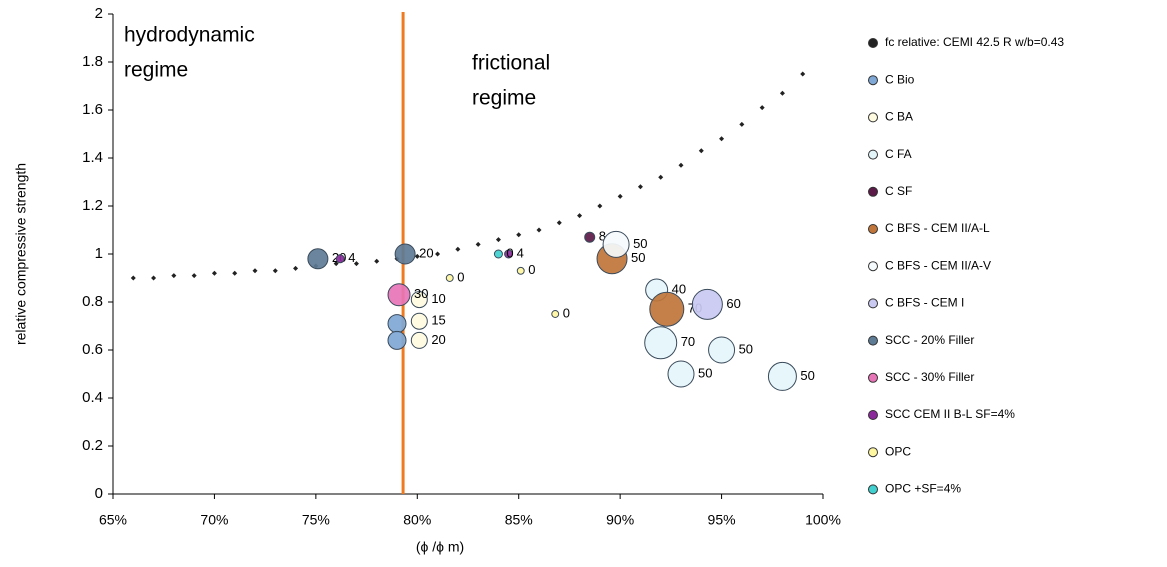 This screenshot has width=1167, height=567. What do you see at coordinates (92, 205) in the screenshot?
I see `y-tick-label: 1.2` at bounding box center [92, 205].